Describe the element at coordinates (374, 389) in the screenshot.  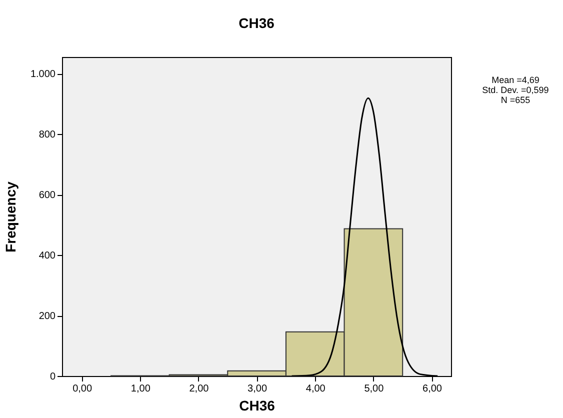
I see `x-tick-label: 5,00` at that location.